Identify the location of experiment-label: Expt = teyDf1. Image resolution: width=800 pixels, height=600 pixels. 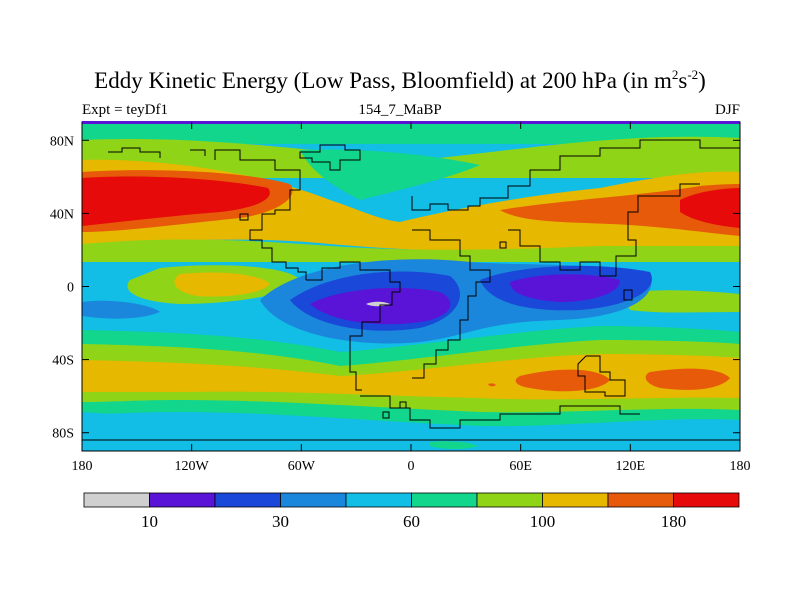
(125, 110).